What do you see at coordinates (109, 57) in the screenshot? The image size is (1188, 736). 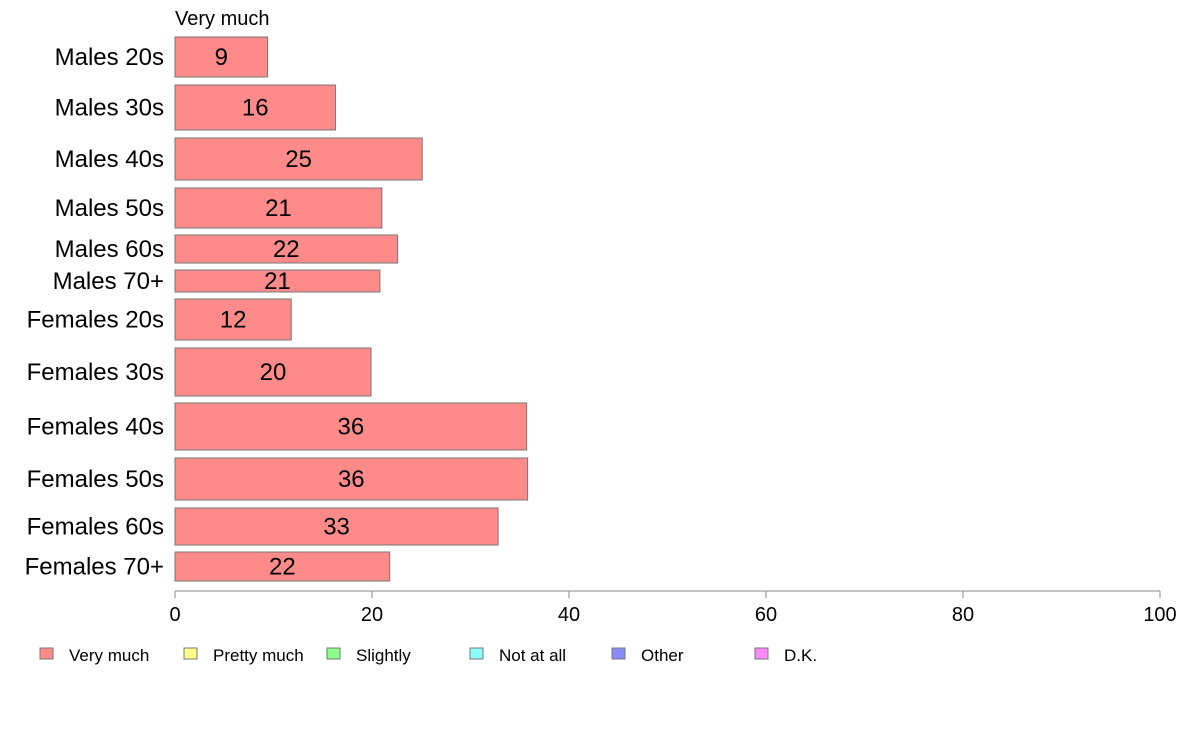 I see `category-label: Males 20s` at bounding box center [109, 57].